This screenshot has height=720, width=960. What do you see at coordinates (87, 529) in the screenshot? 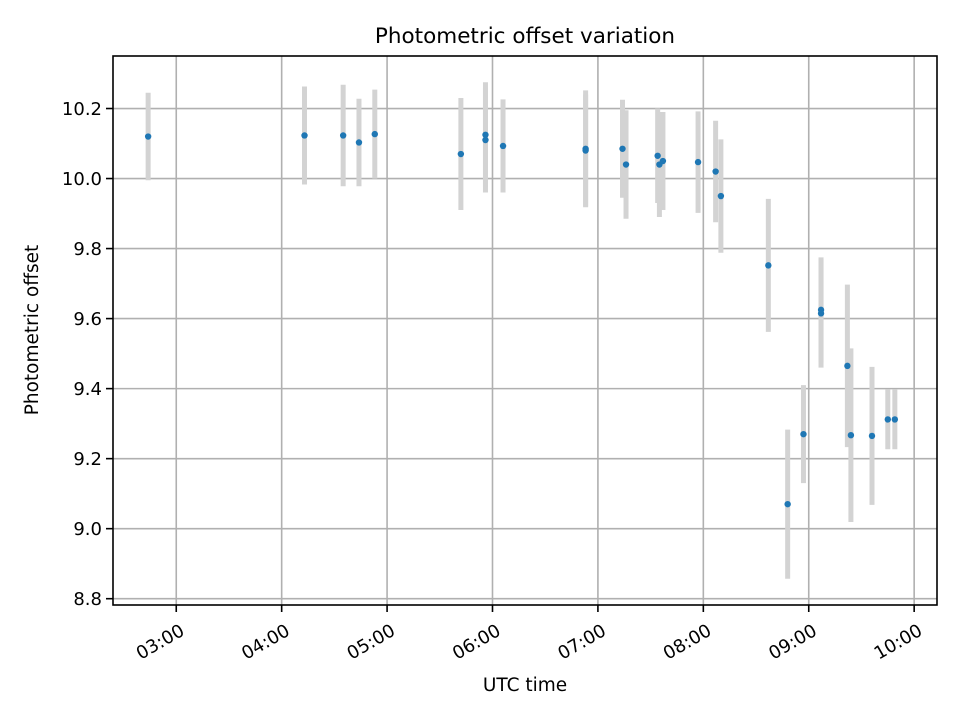
I see `y-tick-label: 9.0` at bounding box center [87, 529].